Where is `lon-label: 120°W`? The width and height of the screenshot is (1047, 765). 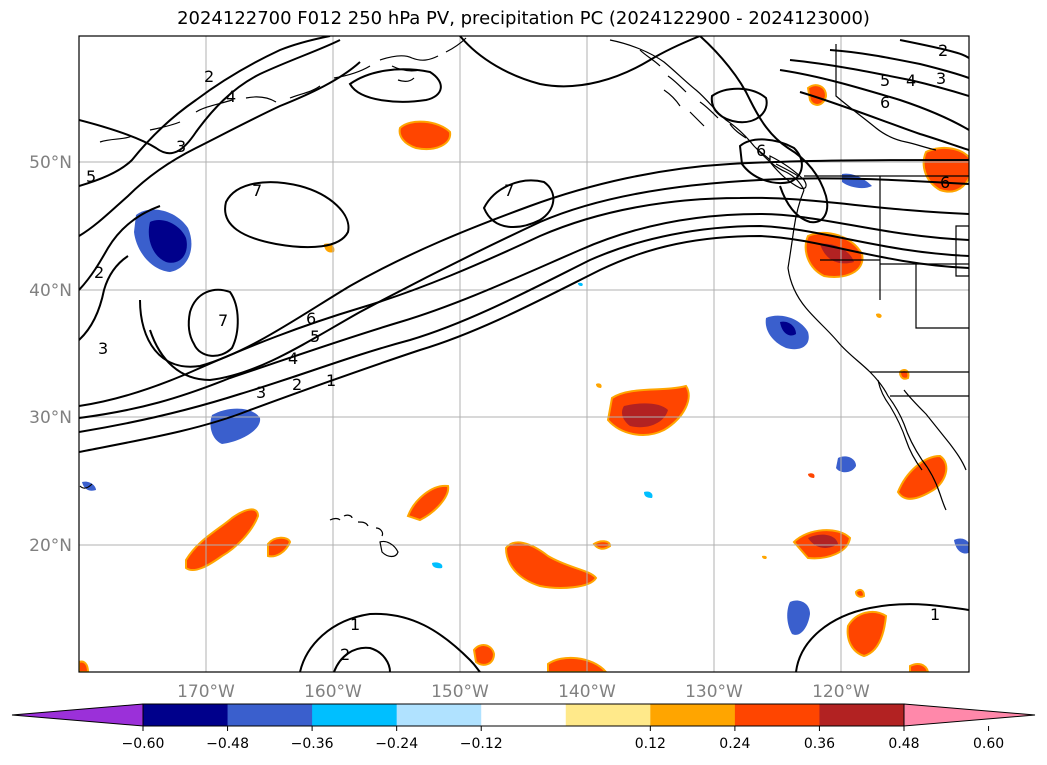
lon-label: 120°W is located at coordinates (841, 692).